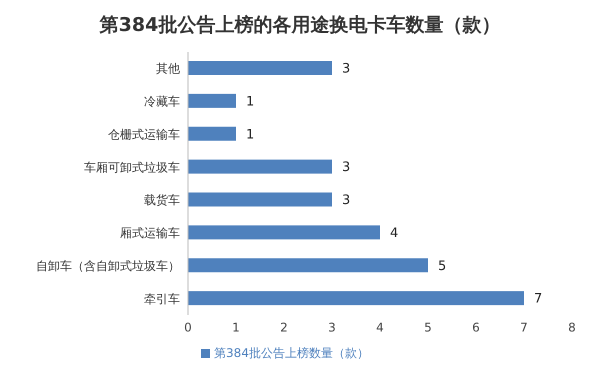 This screenshot has height=373, width=600. I want to click on legend-label: 第384批公告上榜数量（款）, so click(291, 353).